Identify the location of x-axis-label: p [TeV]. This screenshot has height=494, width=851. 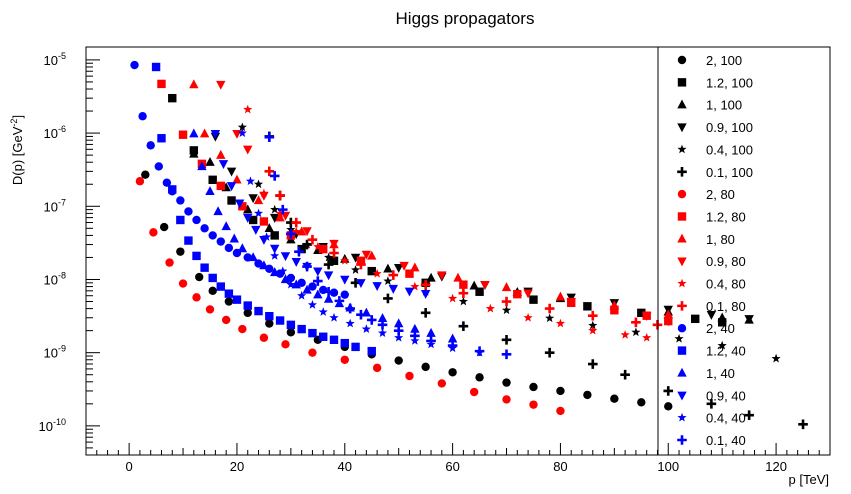
(809, 479).